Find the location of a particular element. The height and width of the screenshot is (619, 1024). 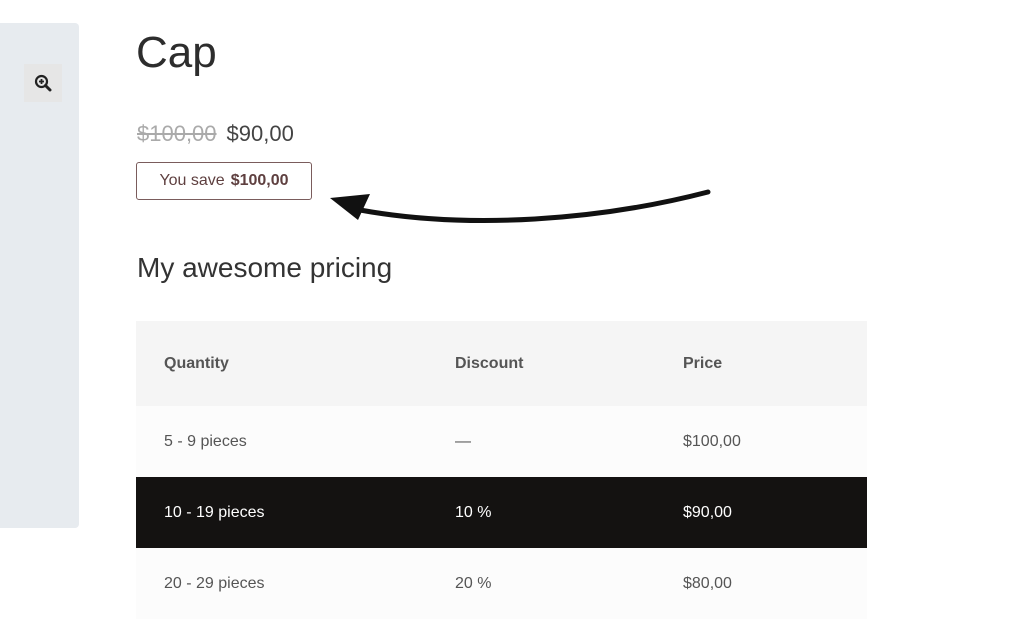

table-header-row: Quantity Discount Price is located at coordinates (501, 363).